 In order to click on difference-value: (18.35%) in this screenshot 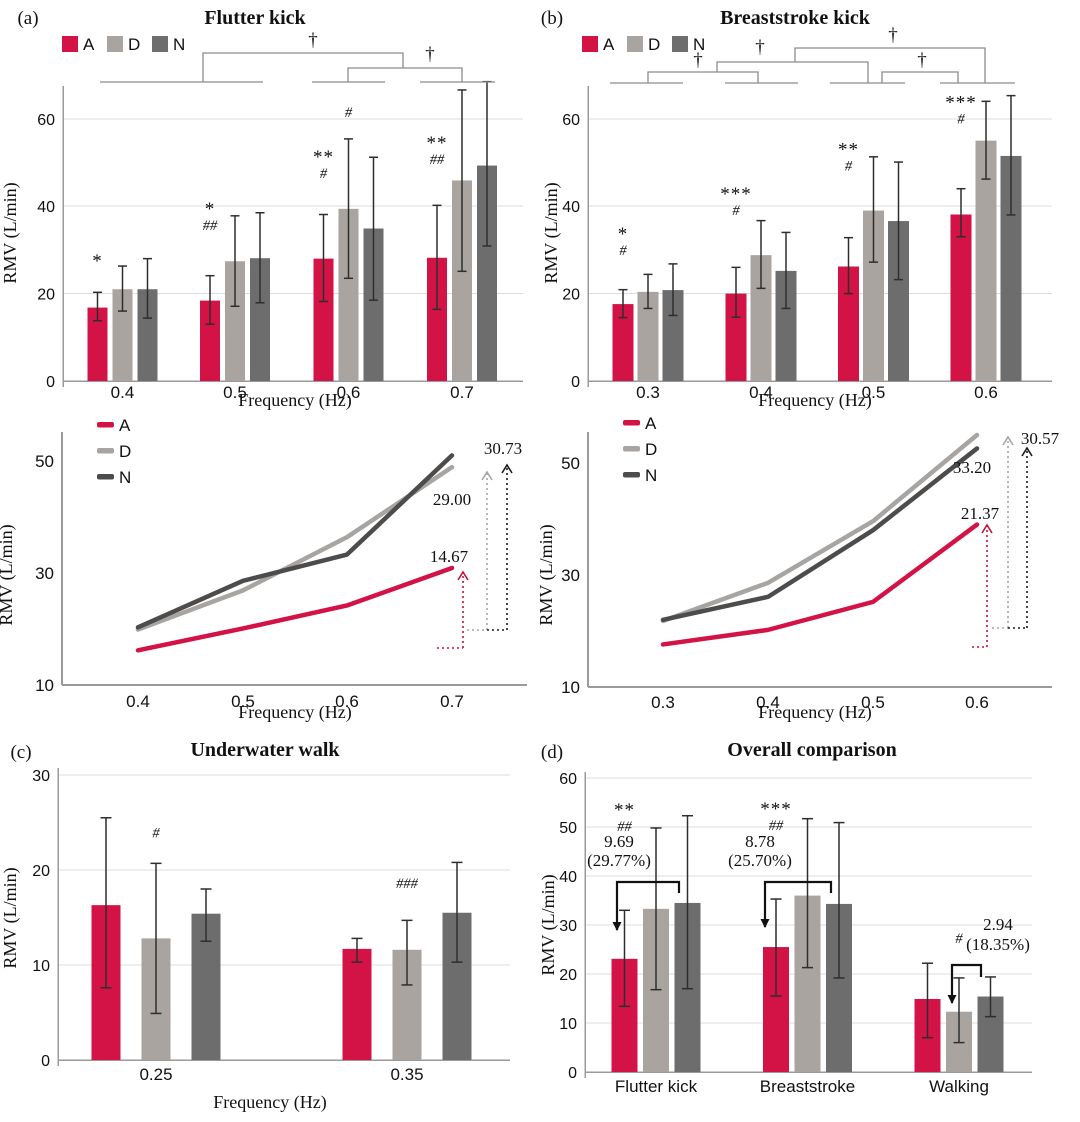, I will do `click(998, 944)`.